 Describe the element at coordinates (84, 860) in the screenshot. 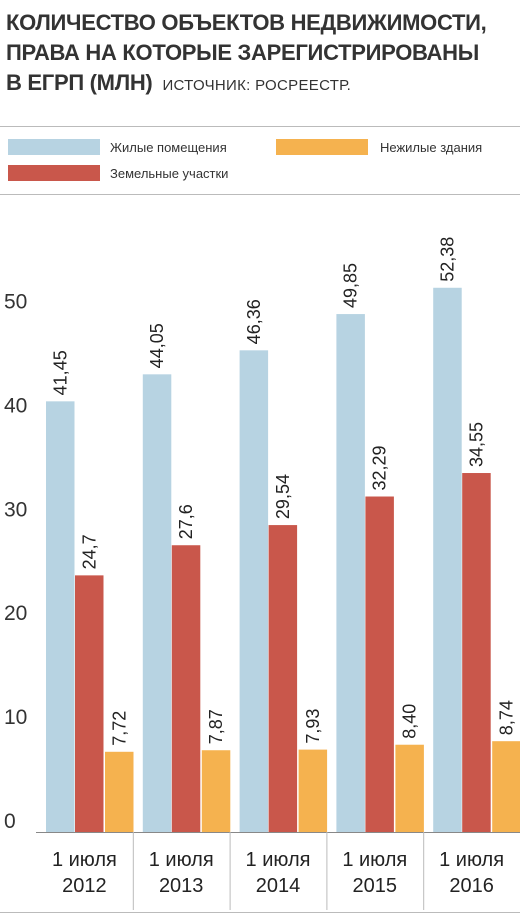

I see `x-tick-label-0-0: 1 июля` at that location.